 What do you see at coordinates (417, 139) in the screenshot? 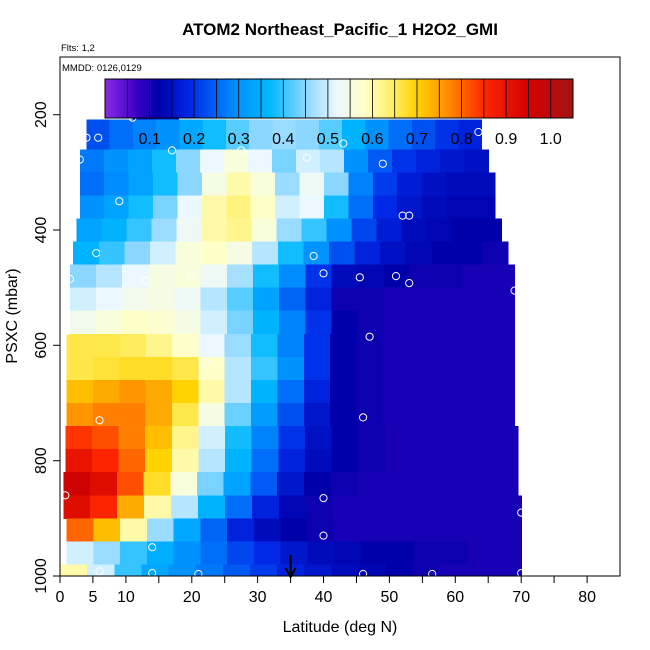
I see `colorbar-tick-label: 0.7` at bounding box center [417, 139].